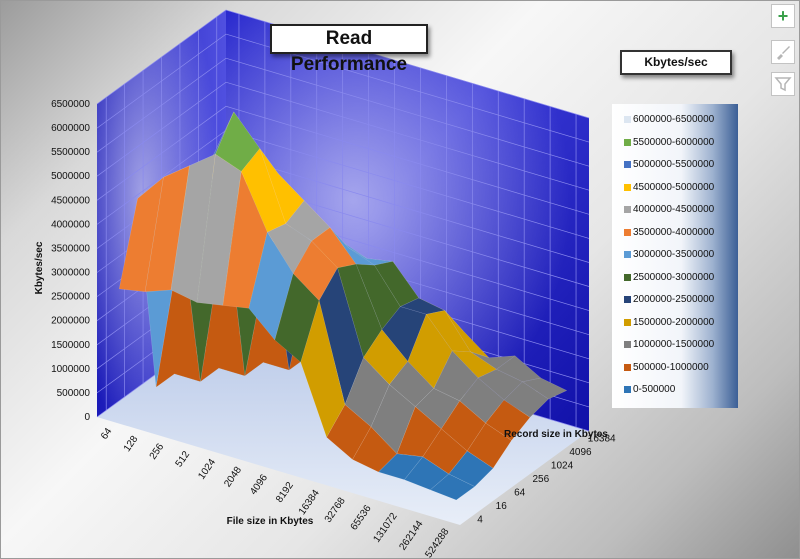  I want to click on legend-label: 2500000-3000000, so click(674, 277).